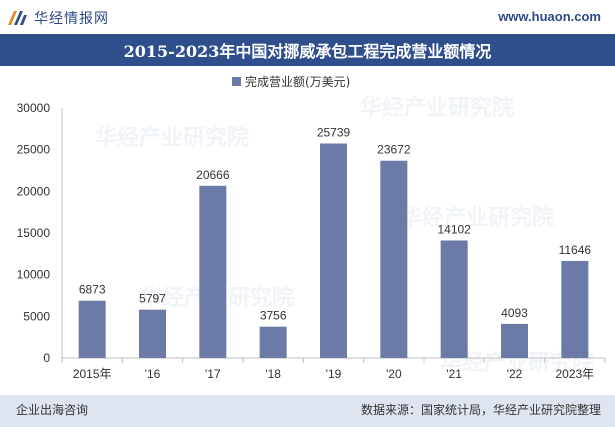 Image resolution: width=615 pixels, height=427 pixels. Describe the element at coordinates (92, 290) in the screenshot. I see `bar-data-label: 6873` at that location.